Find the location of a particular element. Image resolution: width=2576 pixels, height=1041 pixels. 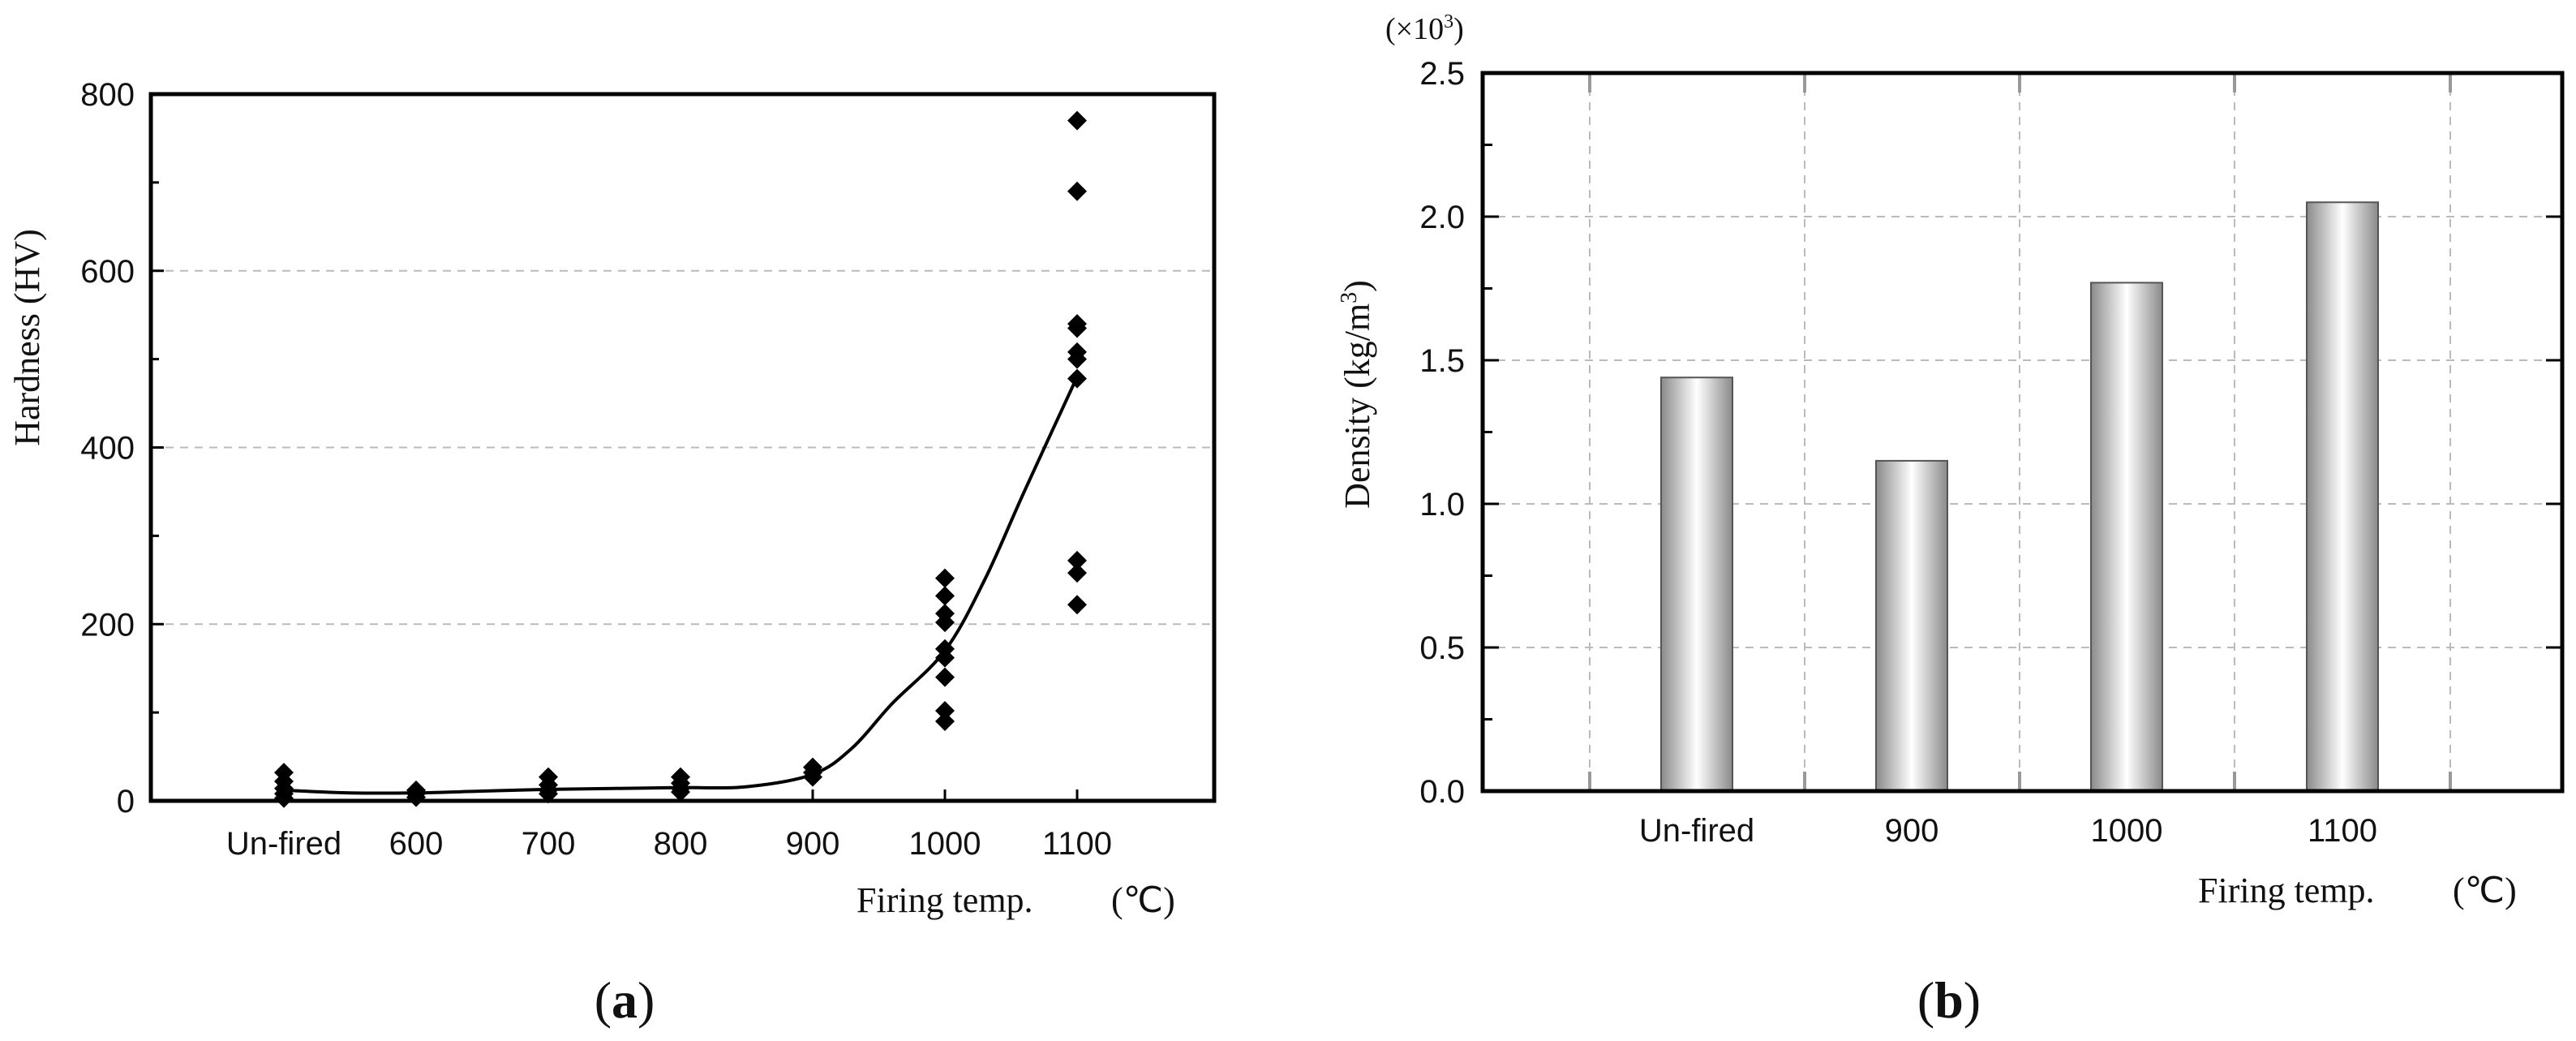

hardness-gridlines is located at coordinates (682, 447).